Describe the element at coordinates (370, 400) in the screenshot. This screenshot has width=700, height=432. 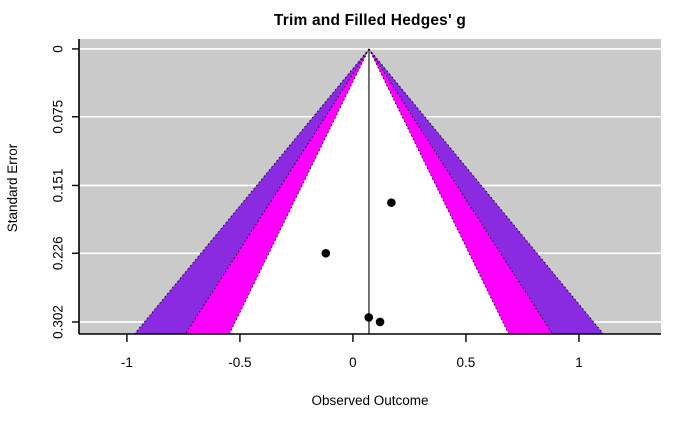
I see `x-axis-label: Observed Outcome` at that location.